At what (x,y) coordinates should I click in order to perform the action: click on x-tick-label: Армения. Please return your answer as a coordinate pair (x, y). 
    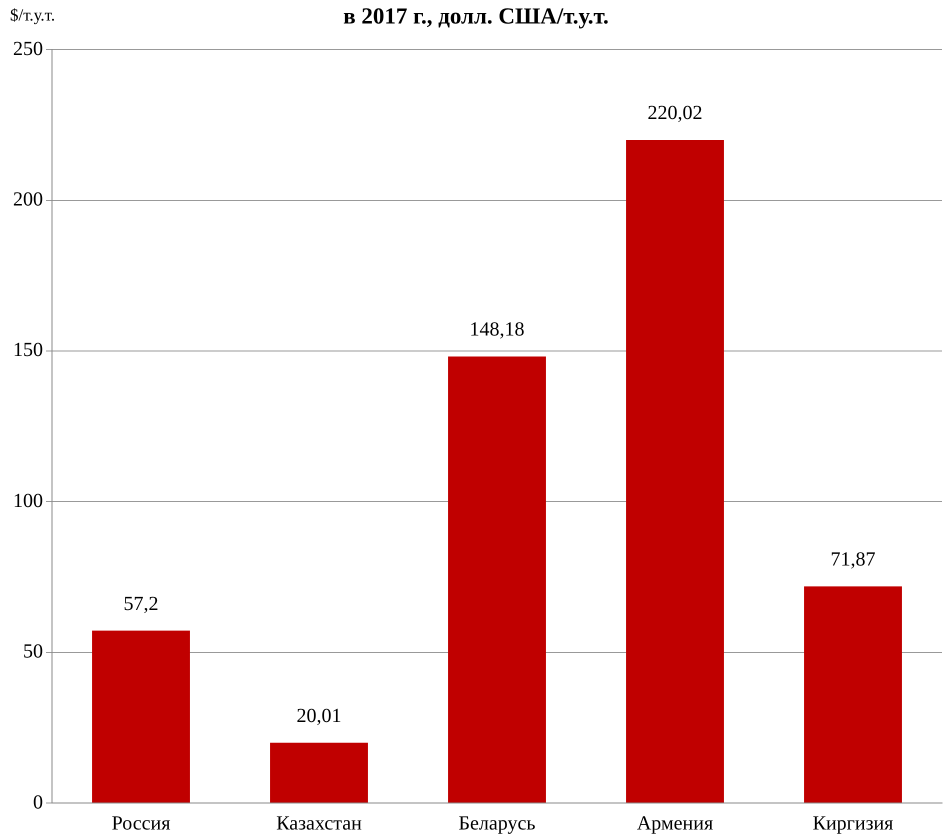
    Looking at the image, I should click on (675, 823).